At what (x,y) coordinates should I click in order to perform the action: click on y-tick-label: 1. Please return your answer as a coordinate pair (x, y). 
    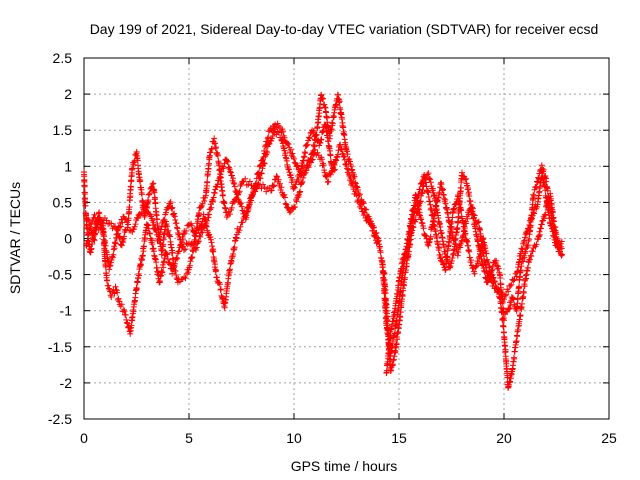
    Looking at the image, I should click on (68, 166).